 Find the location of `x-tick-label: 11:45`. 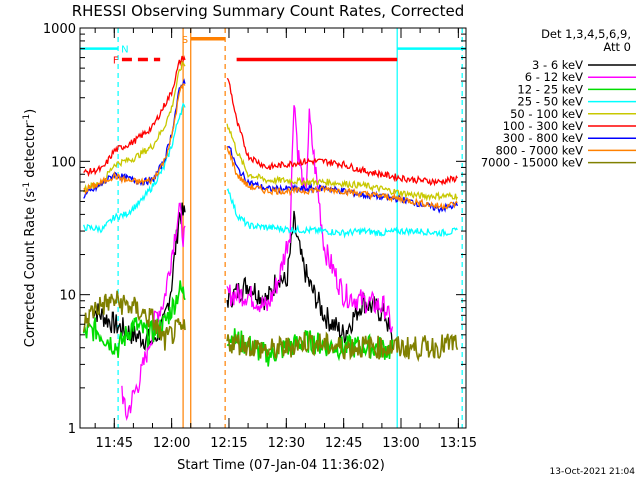

x-tick-label: 11:45 is located at coordinates (114, 443).